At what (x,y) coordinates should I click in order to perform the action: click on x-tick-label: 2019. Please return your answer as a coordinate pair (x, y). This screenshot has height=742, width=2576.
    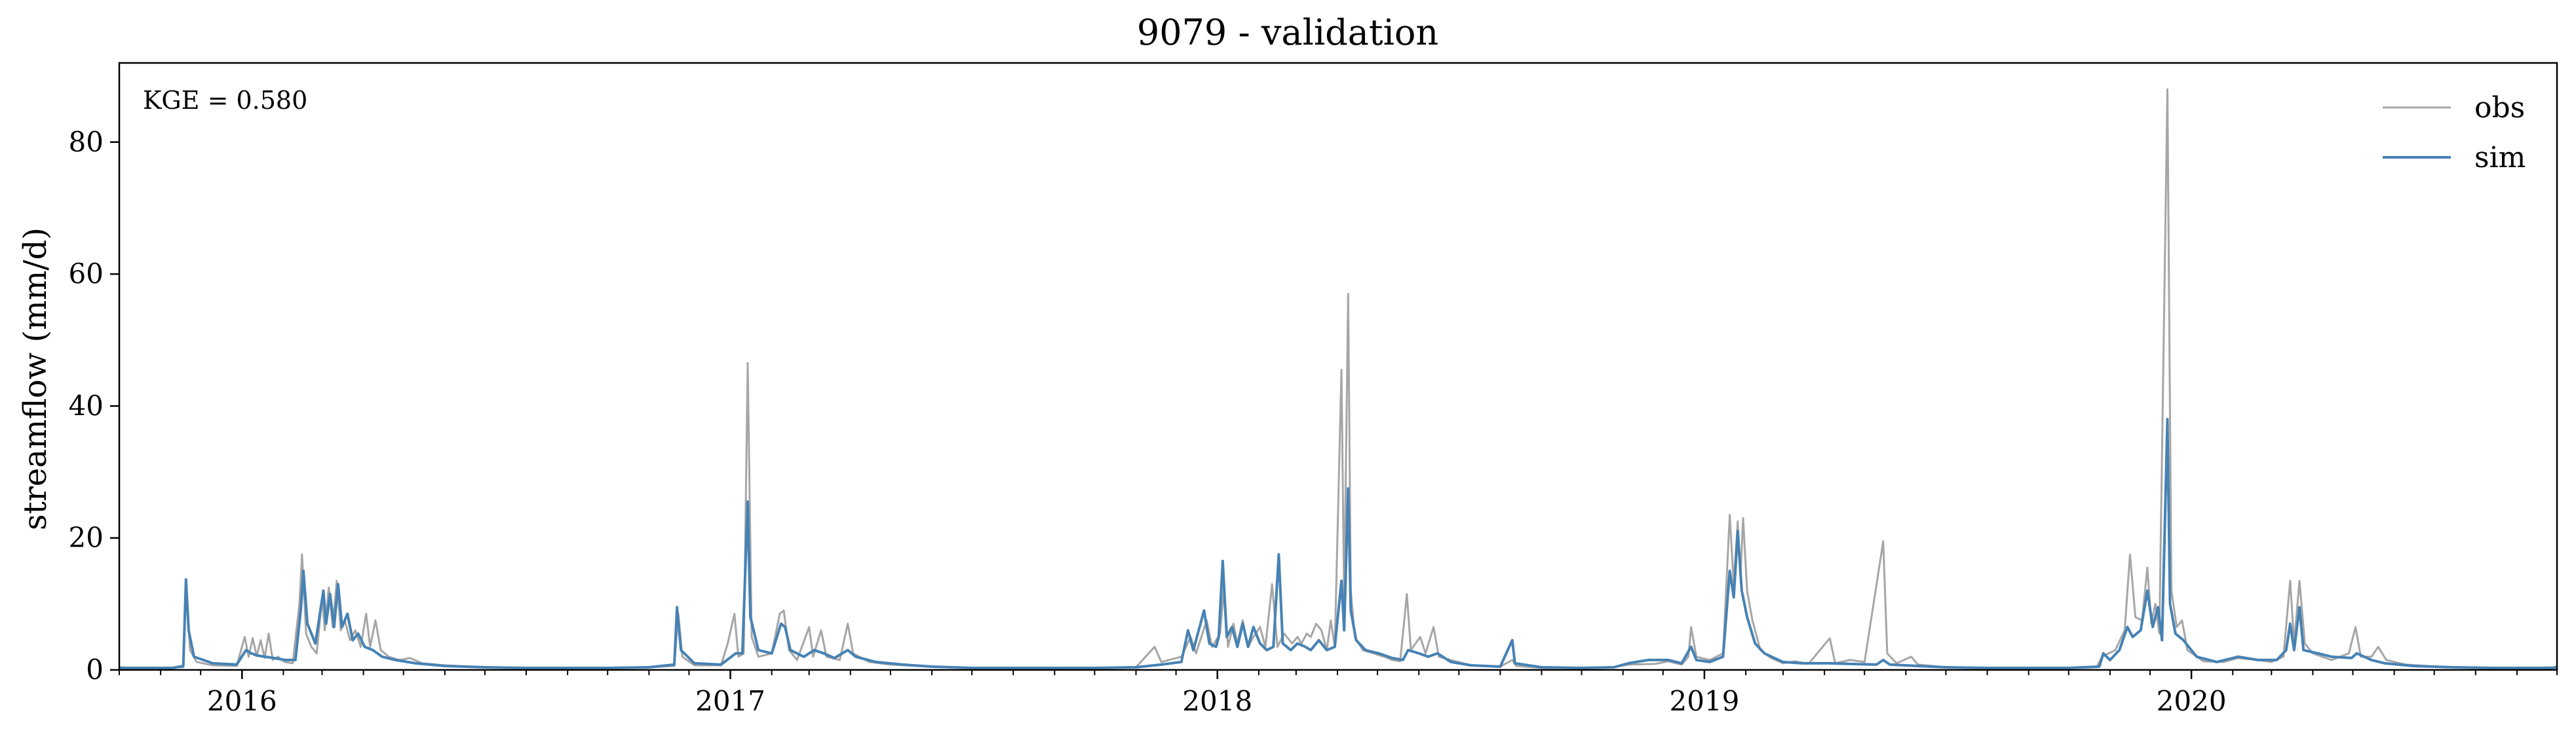
    Looking at the image, I should click on (1704, 701).